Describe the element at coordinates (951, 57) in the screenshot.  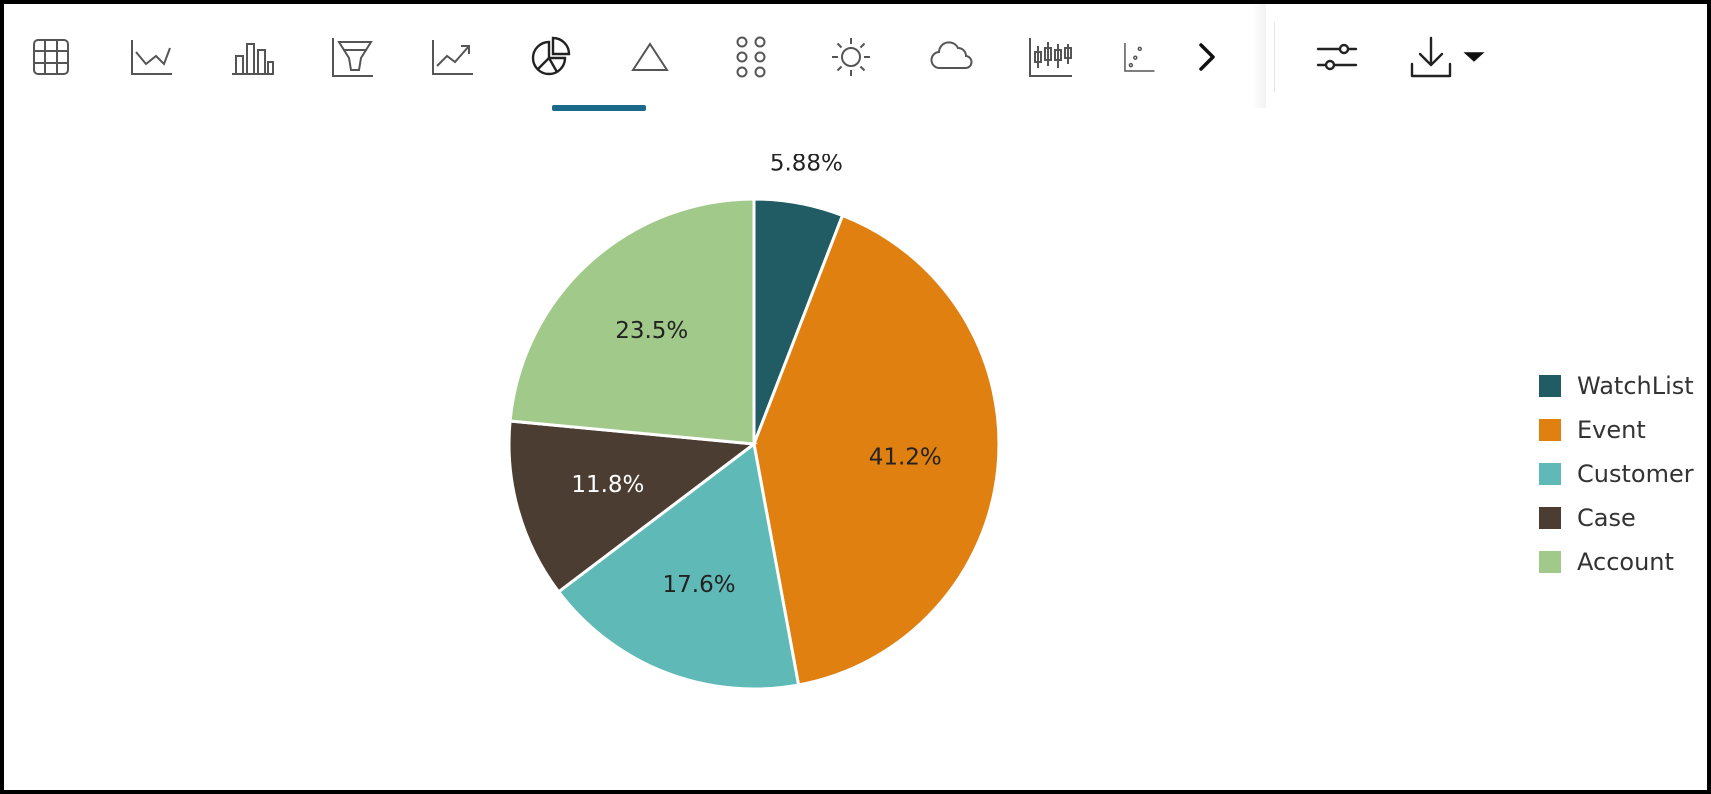
I see `tag-cloud-icon` at that location.